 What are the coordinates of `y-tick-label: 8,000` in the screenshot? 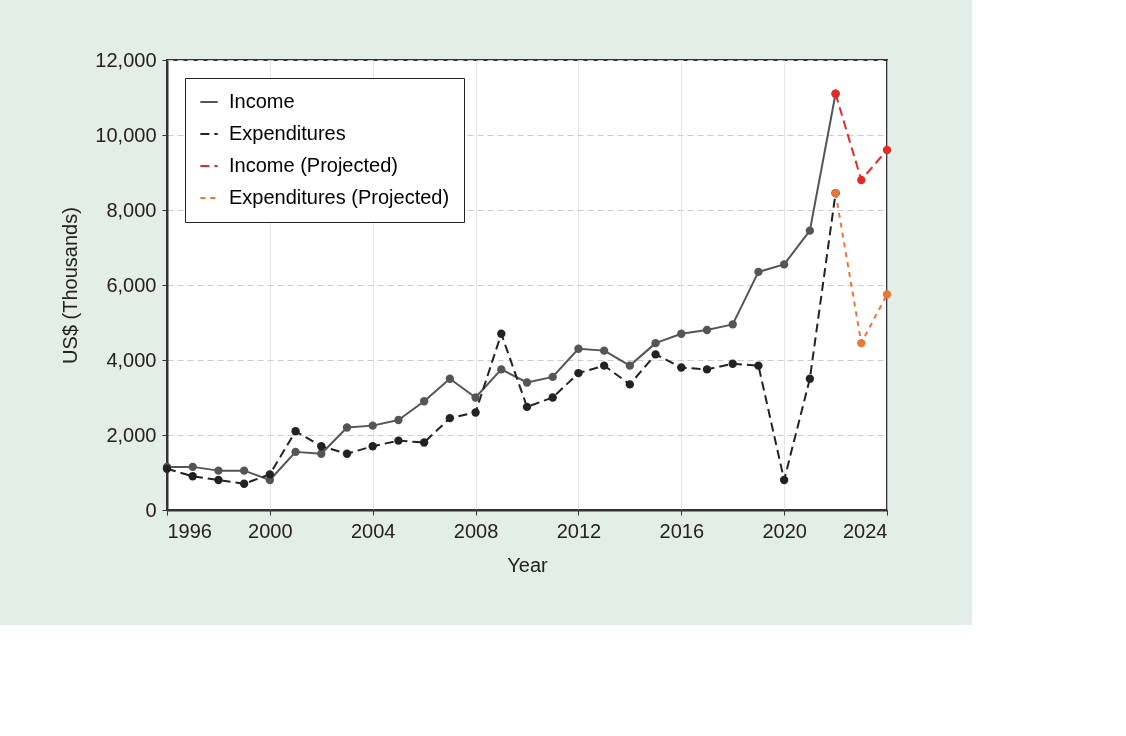 It's located at (131, 209).